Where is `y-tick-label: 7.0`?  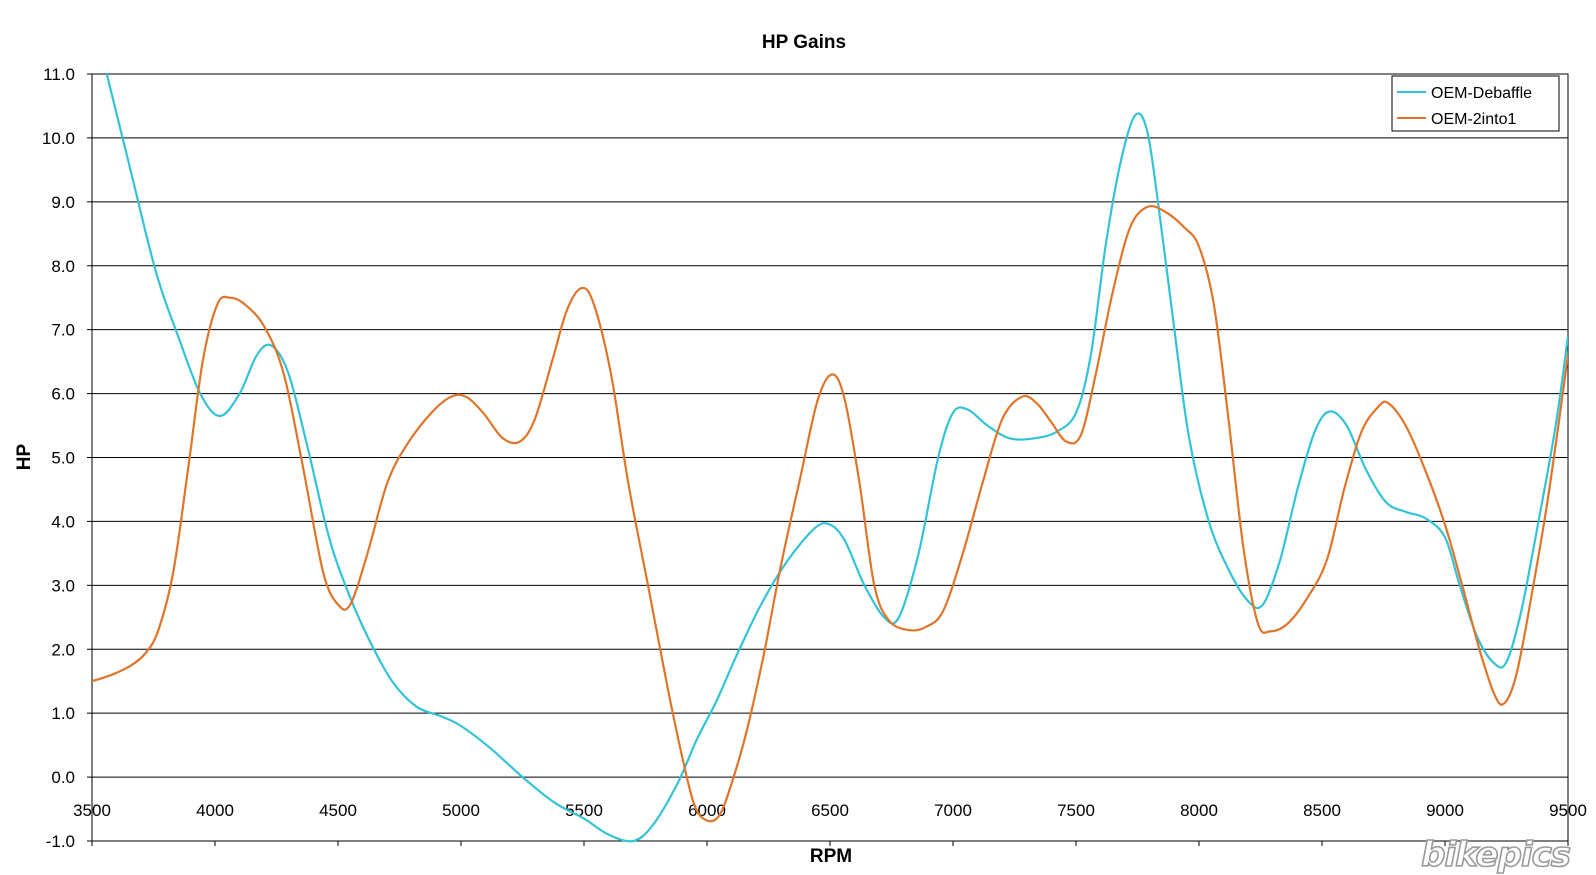
y-tick-label: 7.0 is located at coordinates (63, 330).